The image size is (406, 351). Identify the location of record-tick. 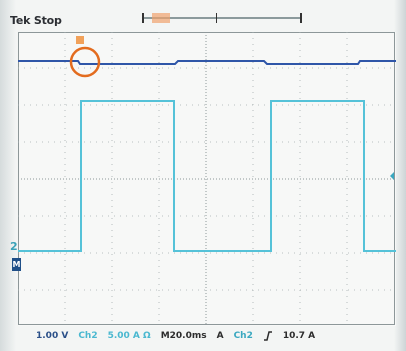
(216, 18).